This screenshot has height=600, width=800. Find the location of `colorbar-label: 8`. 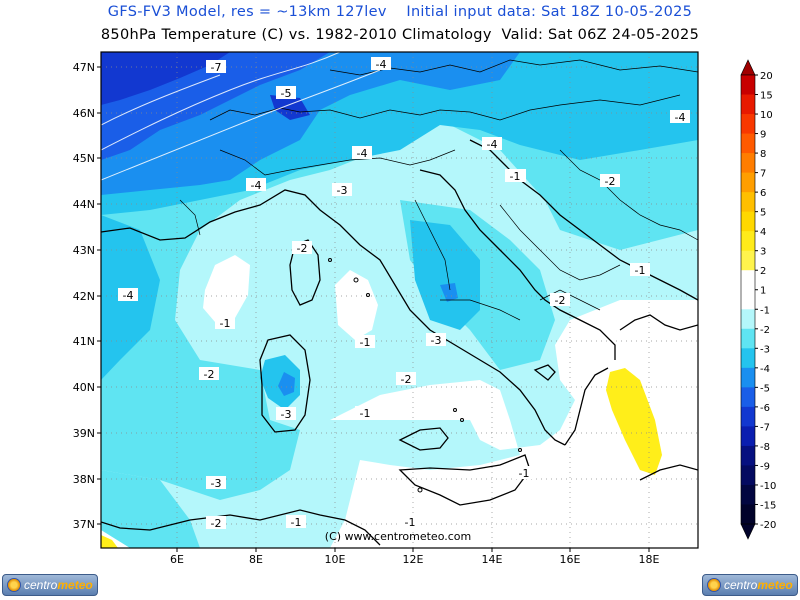

colorbar-label: 8 is located at coordinates (763, 154).